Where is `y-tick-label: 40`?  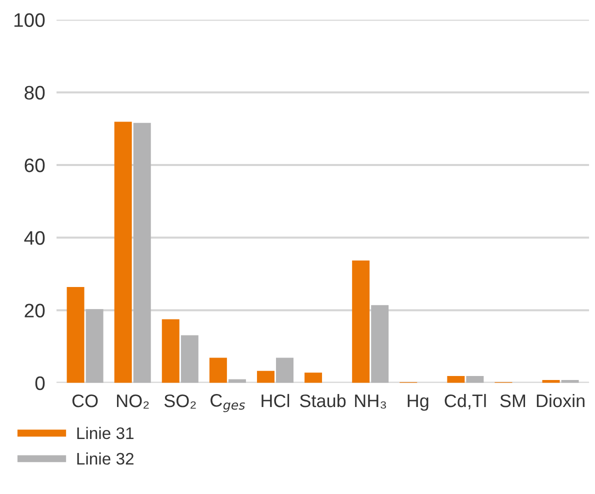
y-tick-label: 40 is located at coordinates (34, 238).